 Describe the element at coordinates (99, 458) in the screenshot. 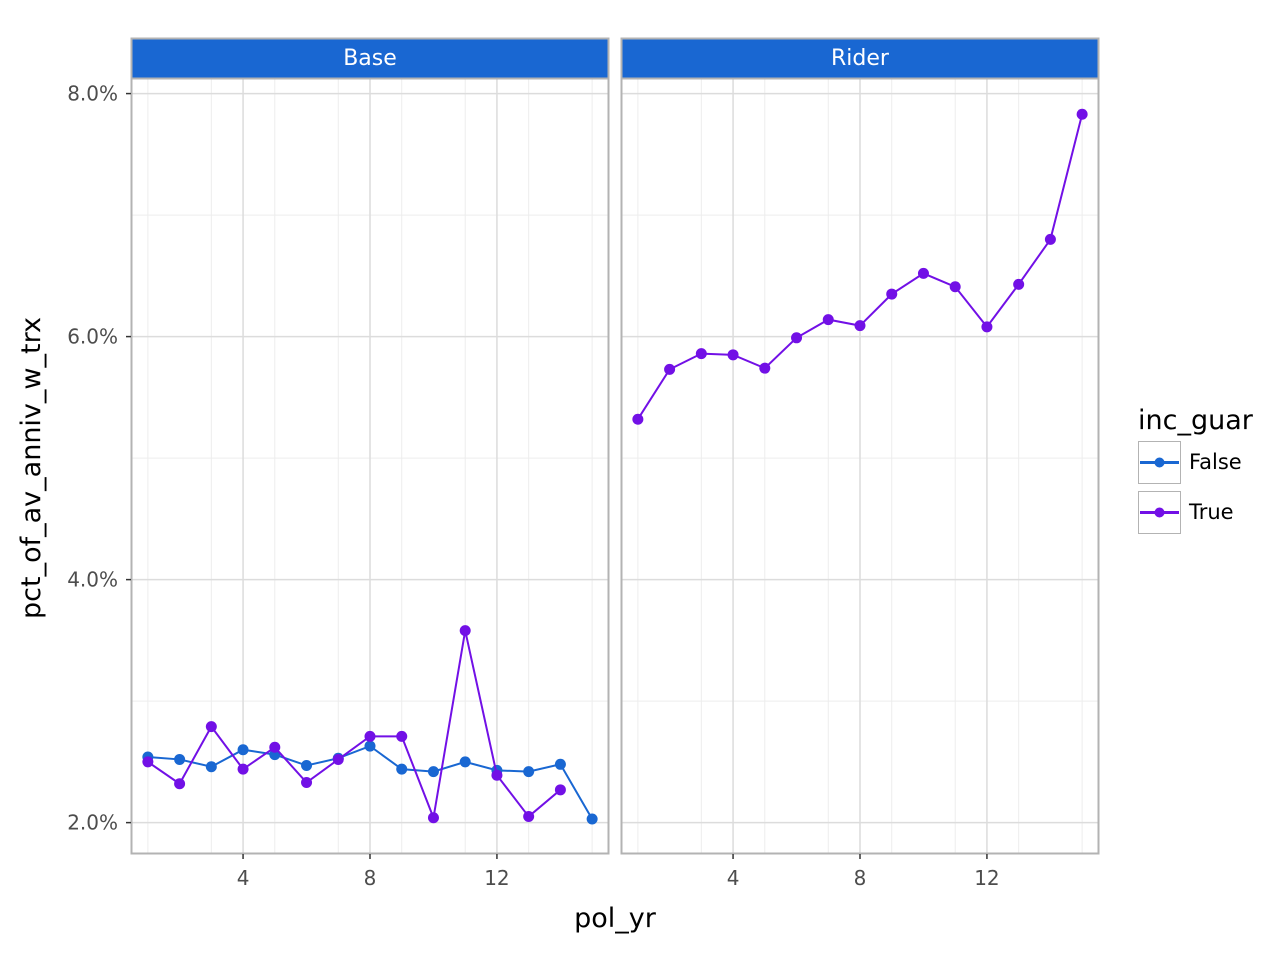

I see `y-axis: 2.0% 4.0% 6.0% 8.0%` at that location.